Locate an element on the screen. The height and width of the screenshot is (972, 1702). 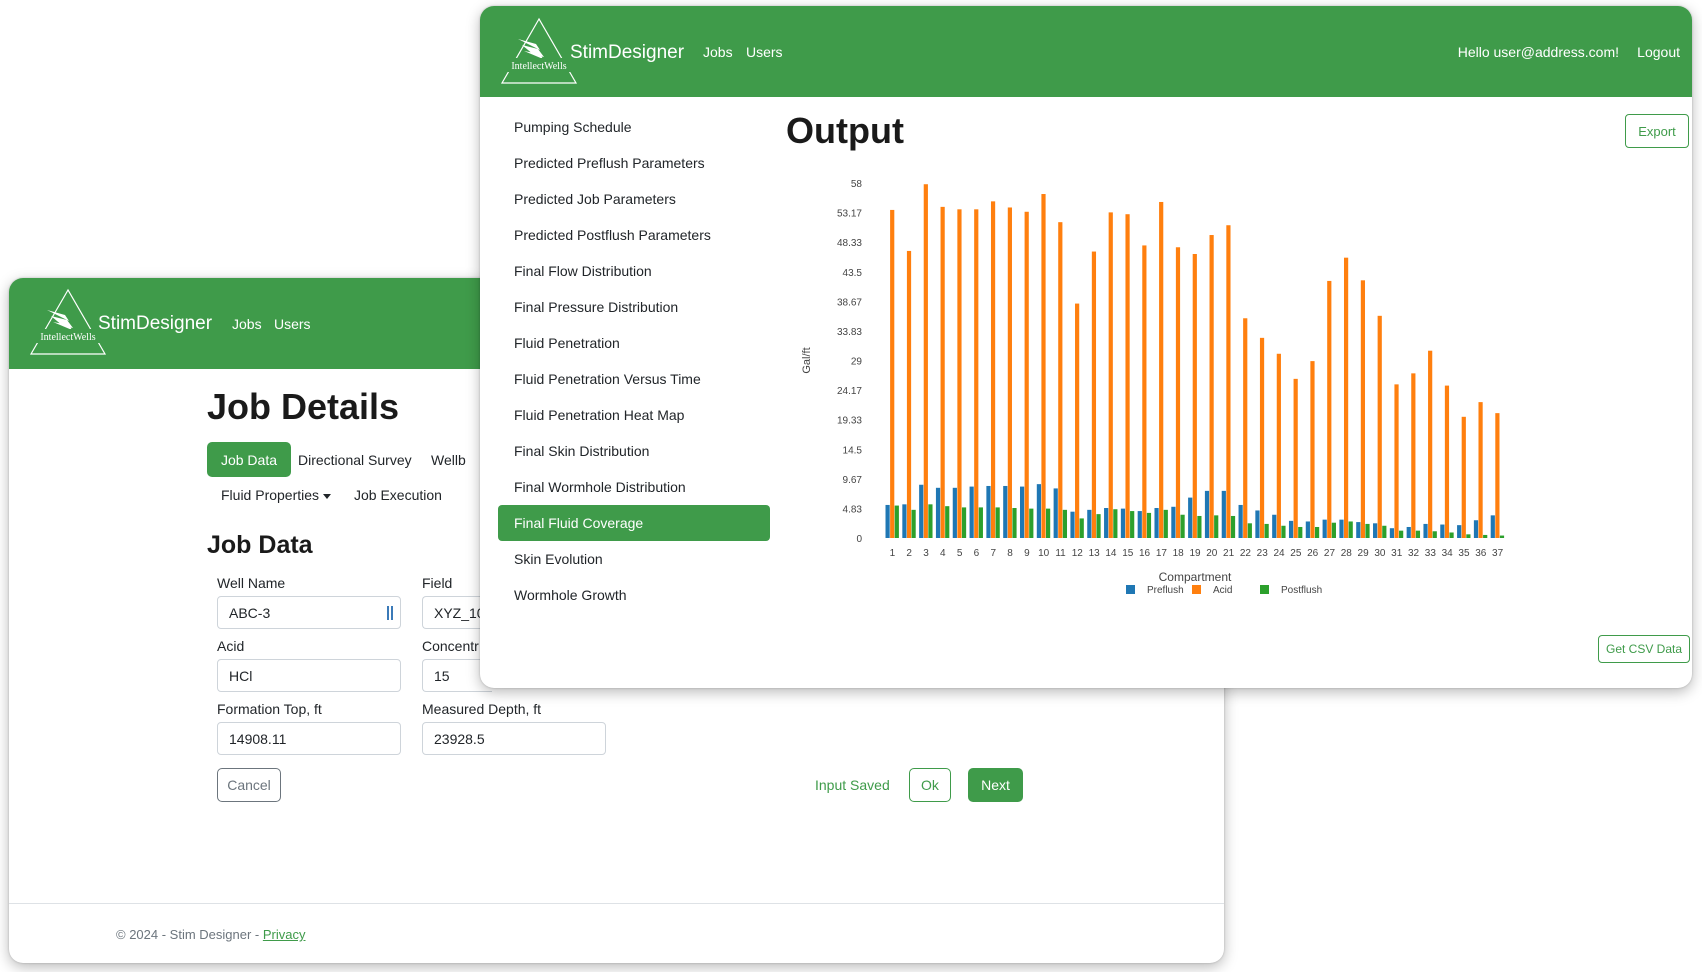
sidebar-item-fluid-penetration-heat-map: Fluid Penetration Heat Map is located at coordinates (599, 415).